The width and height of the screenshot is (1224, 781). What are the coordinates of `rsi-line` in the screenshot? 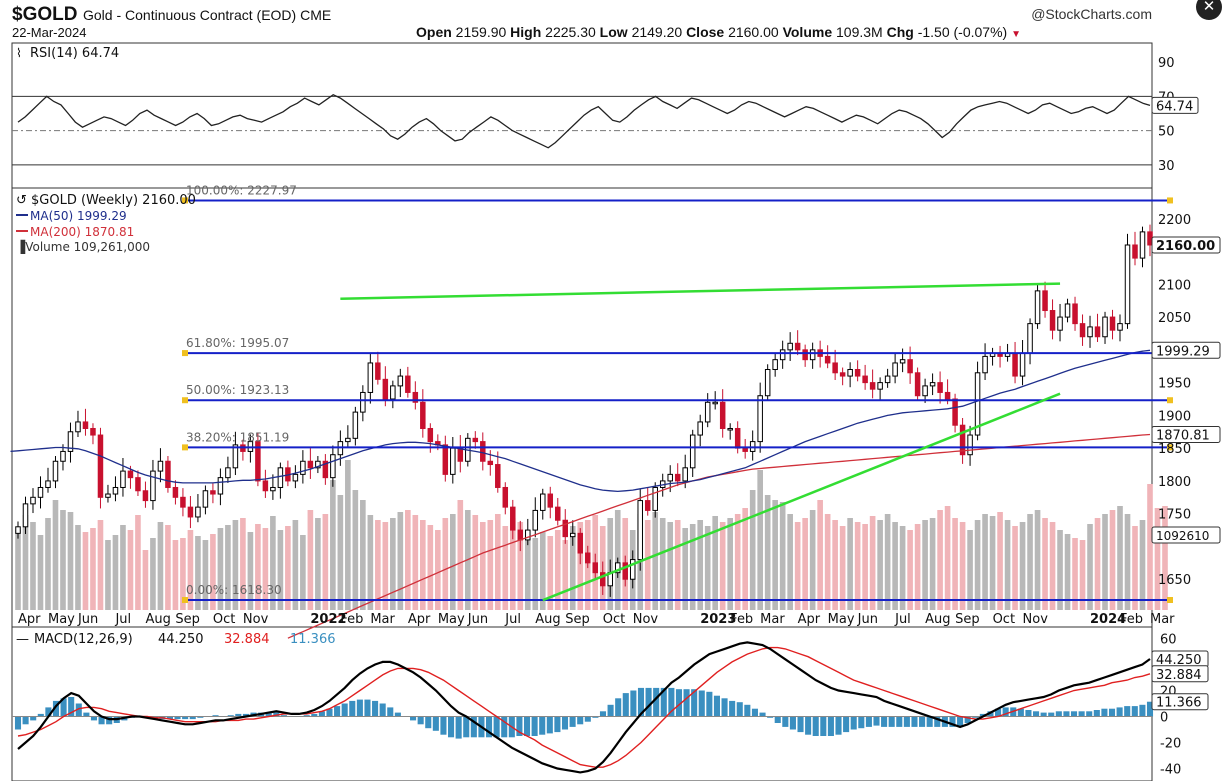 It's located at (584, 121).